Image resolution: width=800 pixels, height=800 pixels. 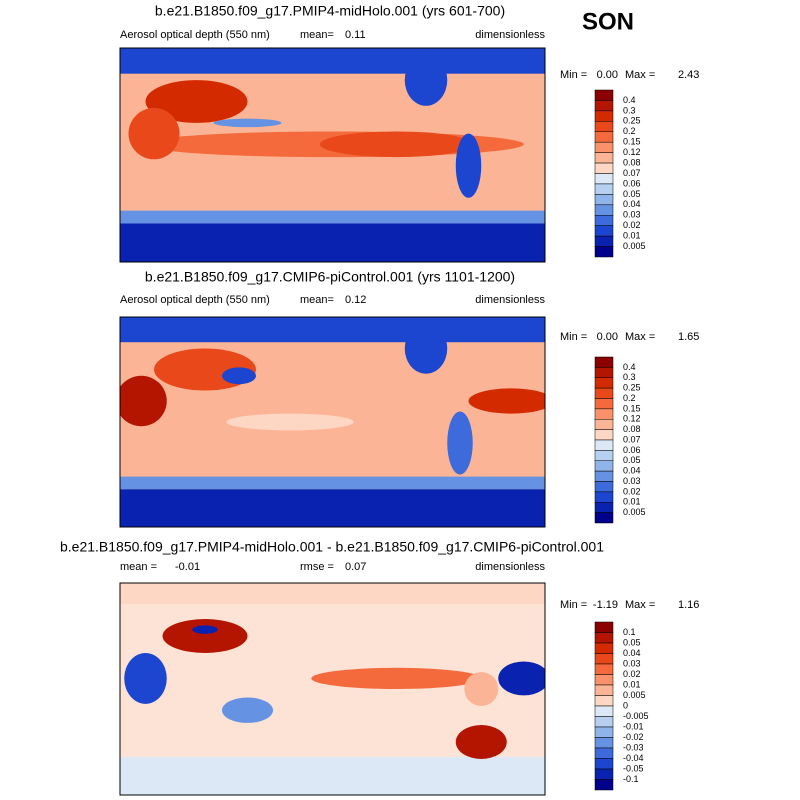 I want to click on colorbar-label: -0.04, so click(x=633, y=758).